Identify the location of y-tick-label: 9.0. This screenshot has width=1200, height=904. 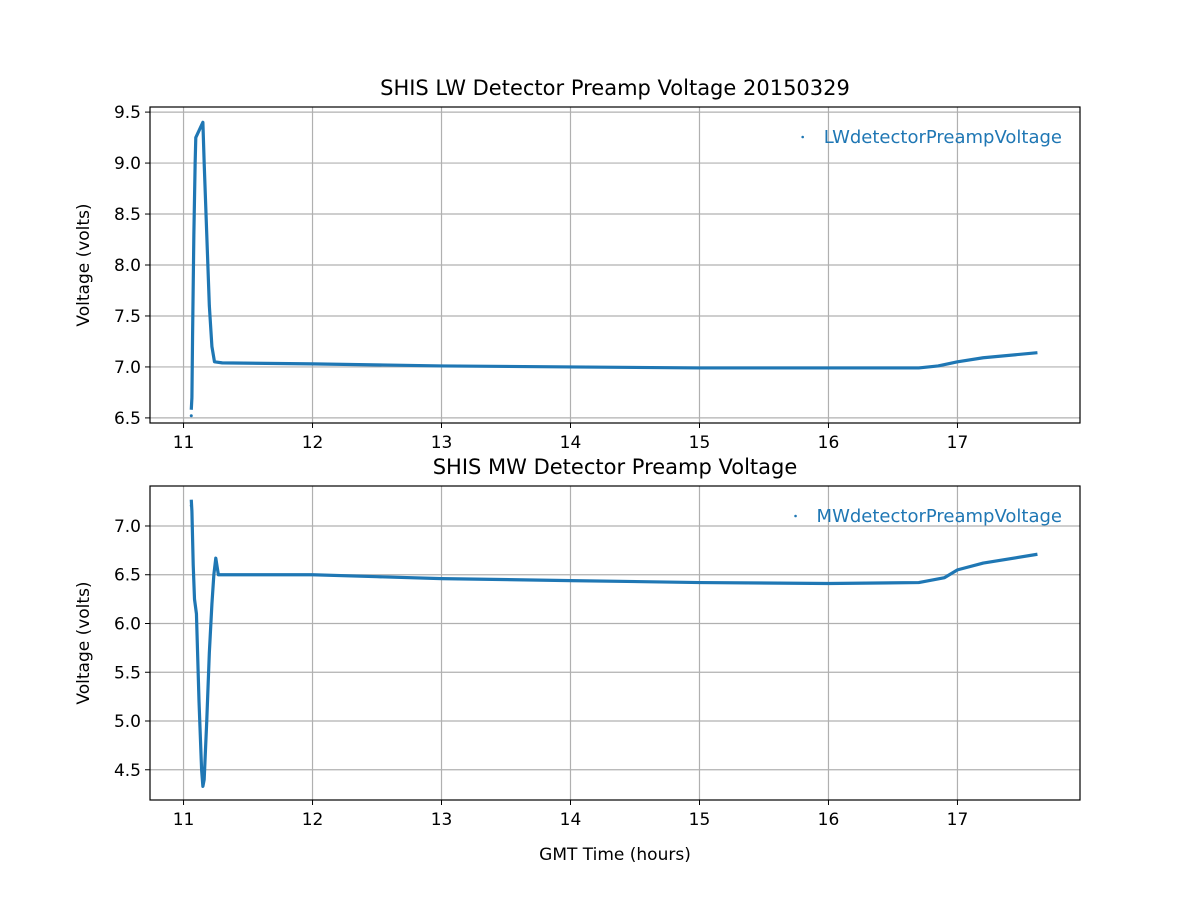
(127, 164).